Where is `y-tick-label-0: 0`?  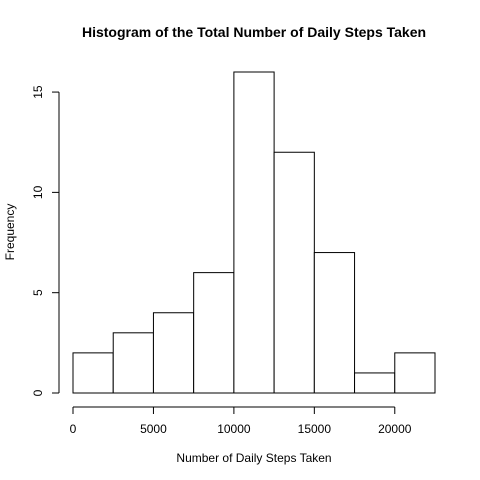 y-tick-label-0: 0 is located at coordinates (38, 392).